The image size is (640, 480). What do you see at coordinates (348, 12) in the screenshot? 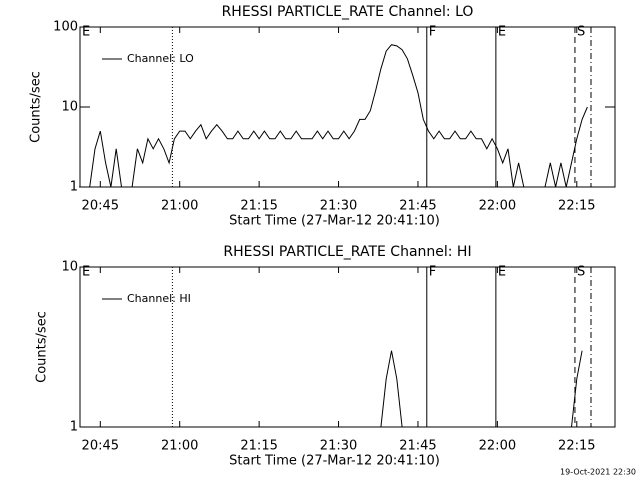
I see `chart-title: RHESSI PARTICLE_RATE Channel: LO` at bounding box center [348, 12].